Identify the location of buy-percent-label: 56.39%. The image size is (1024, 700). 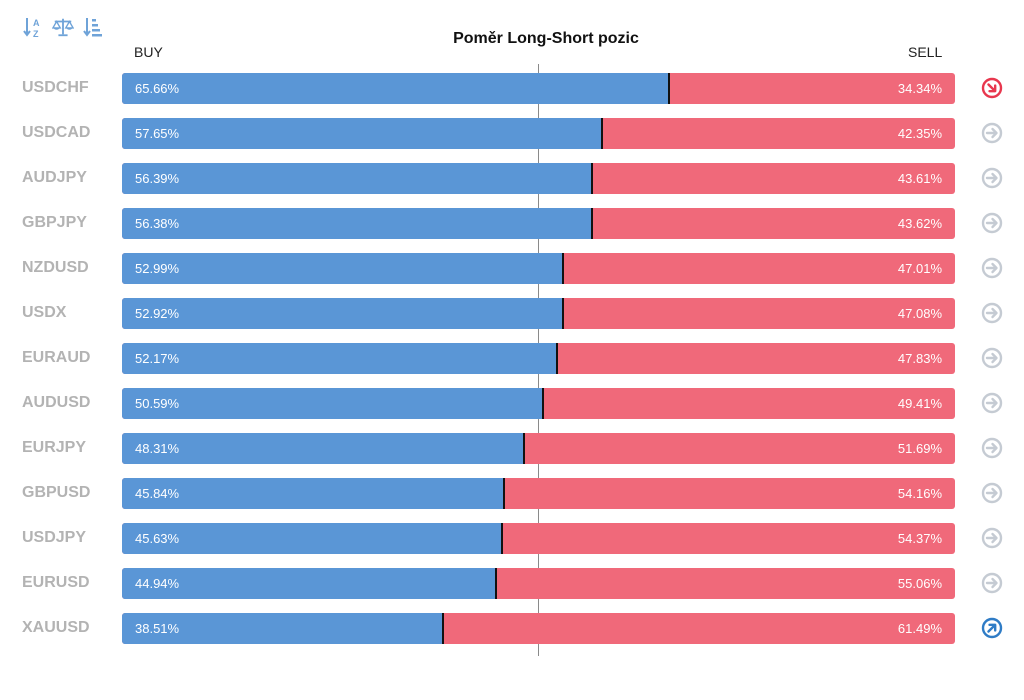
(157, 178).